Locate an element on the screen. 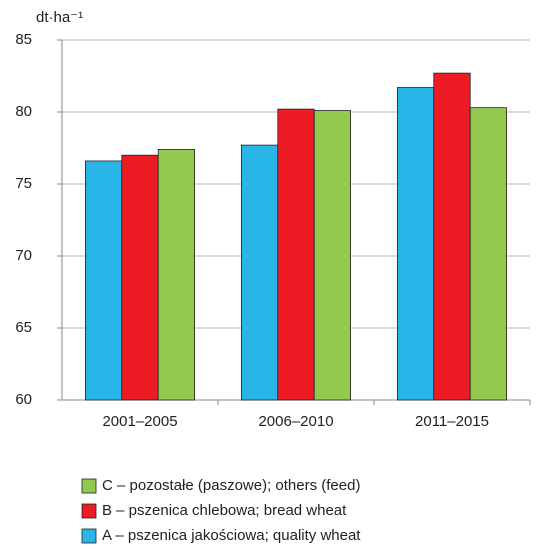  legend-label: A – pszenica jakościowa; quality wheat is located at coordinates (231, 535).